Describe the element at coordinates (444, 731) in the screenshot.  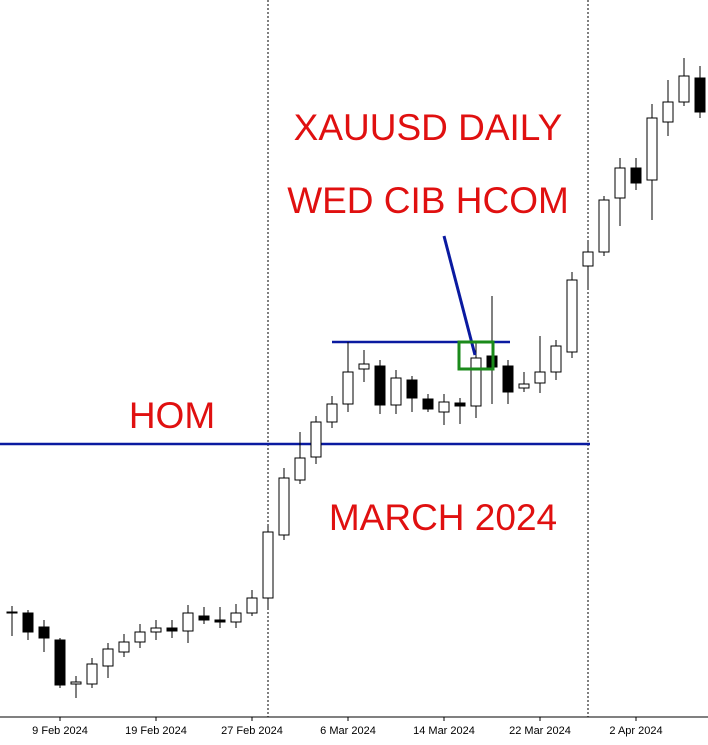
I see `x-tick-label: 14 Mar 2024` at that location.